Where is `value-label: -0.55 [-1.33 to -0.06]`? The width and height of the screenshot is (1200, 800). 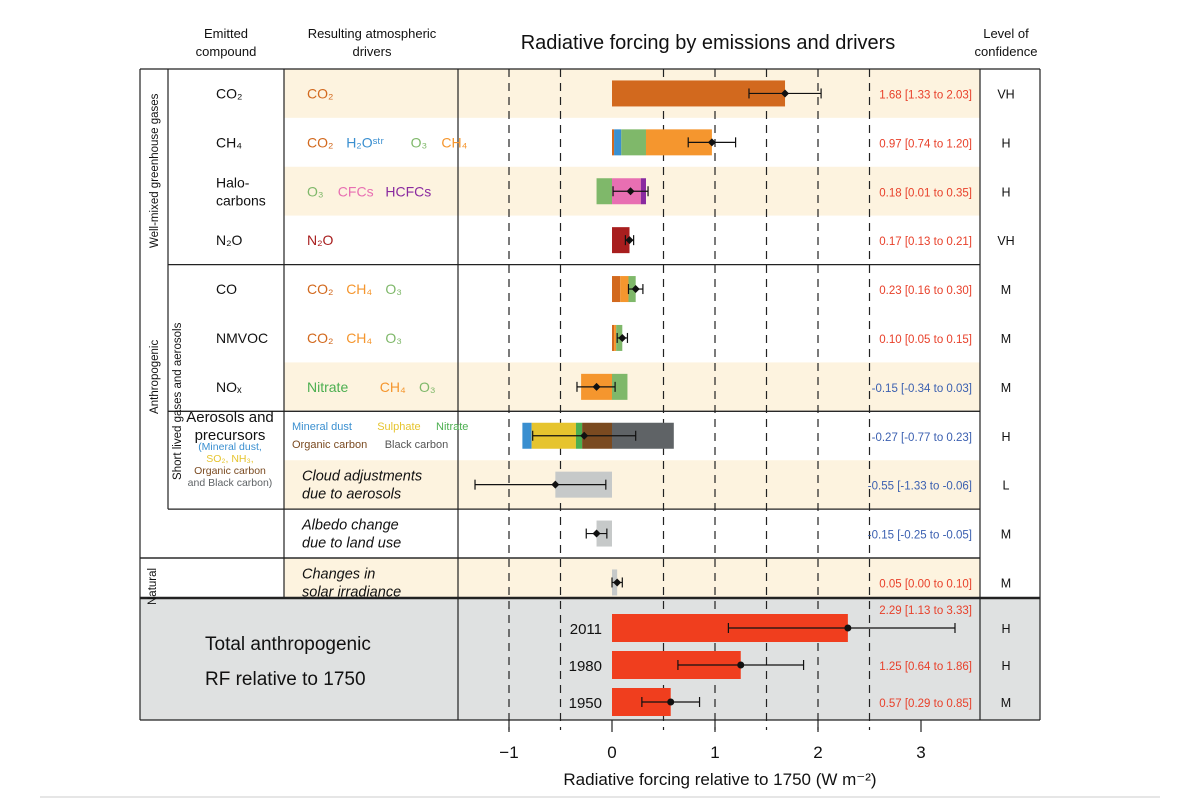 value-label: -0.55 [-1.33 to -0.06] is located at coordinates (920, 487).